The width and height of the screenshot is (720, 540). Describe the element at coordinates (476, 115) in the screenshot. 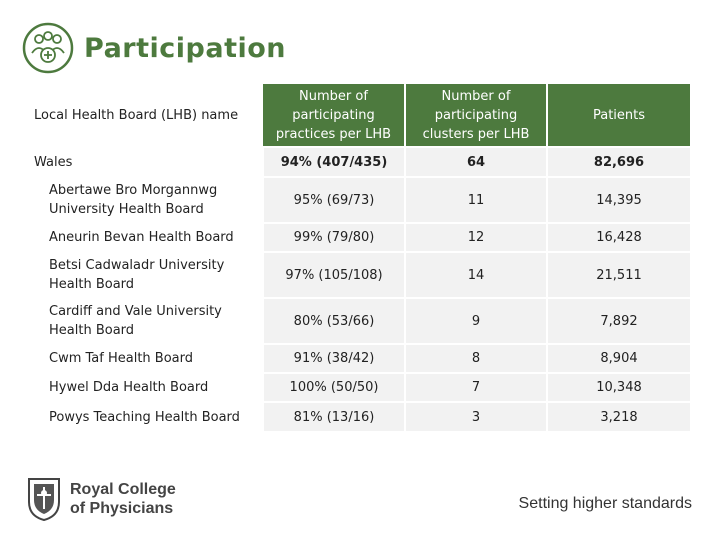

I see `column-header-clusters: Number of participating clusters per LHB` at that location.